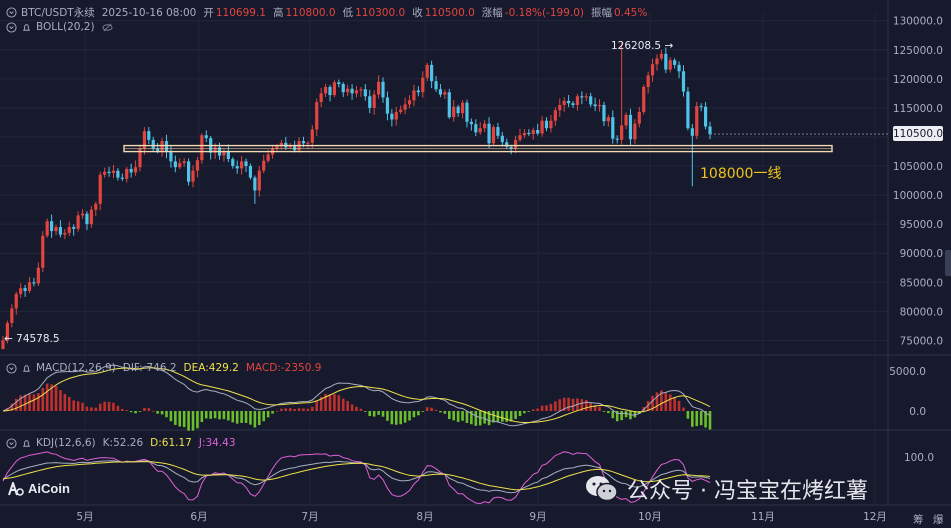 This screenshot has height=528, width=951. What do you see at coordinates (49, 488) in the screenshot?
I see `aicoin-watermark-text: AiCoin` at bounding box center [49, 488].